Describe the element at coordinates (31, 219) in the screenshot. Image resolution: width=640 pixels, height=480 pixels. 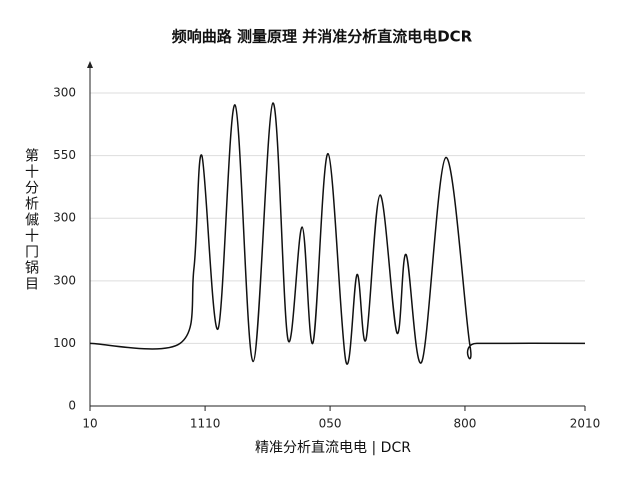
I see `y-axis-label: 第十分析傶十冂锅目` at that location.